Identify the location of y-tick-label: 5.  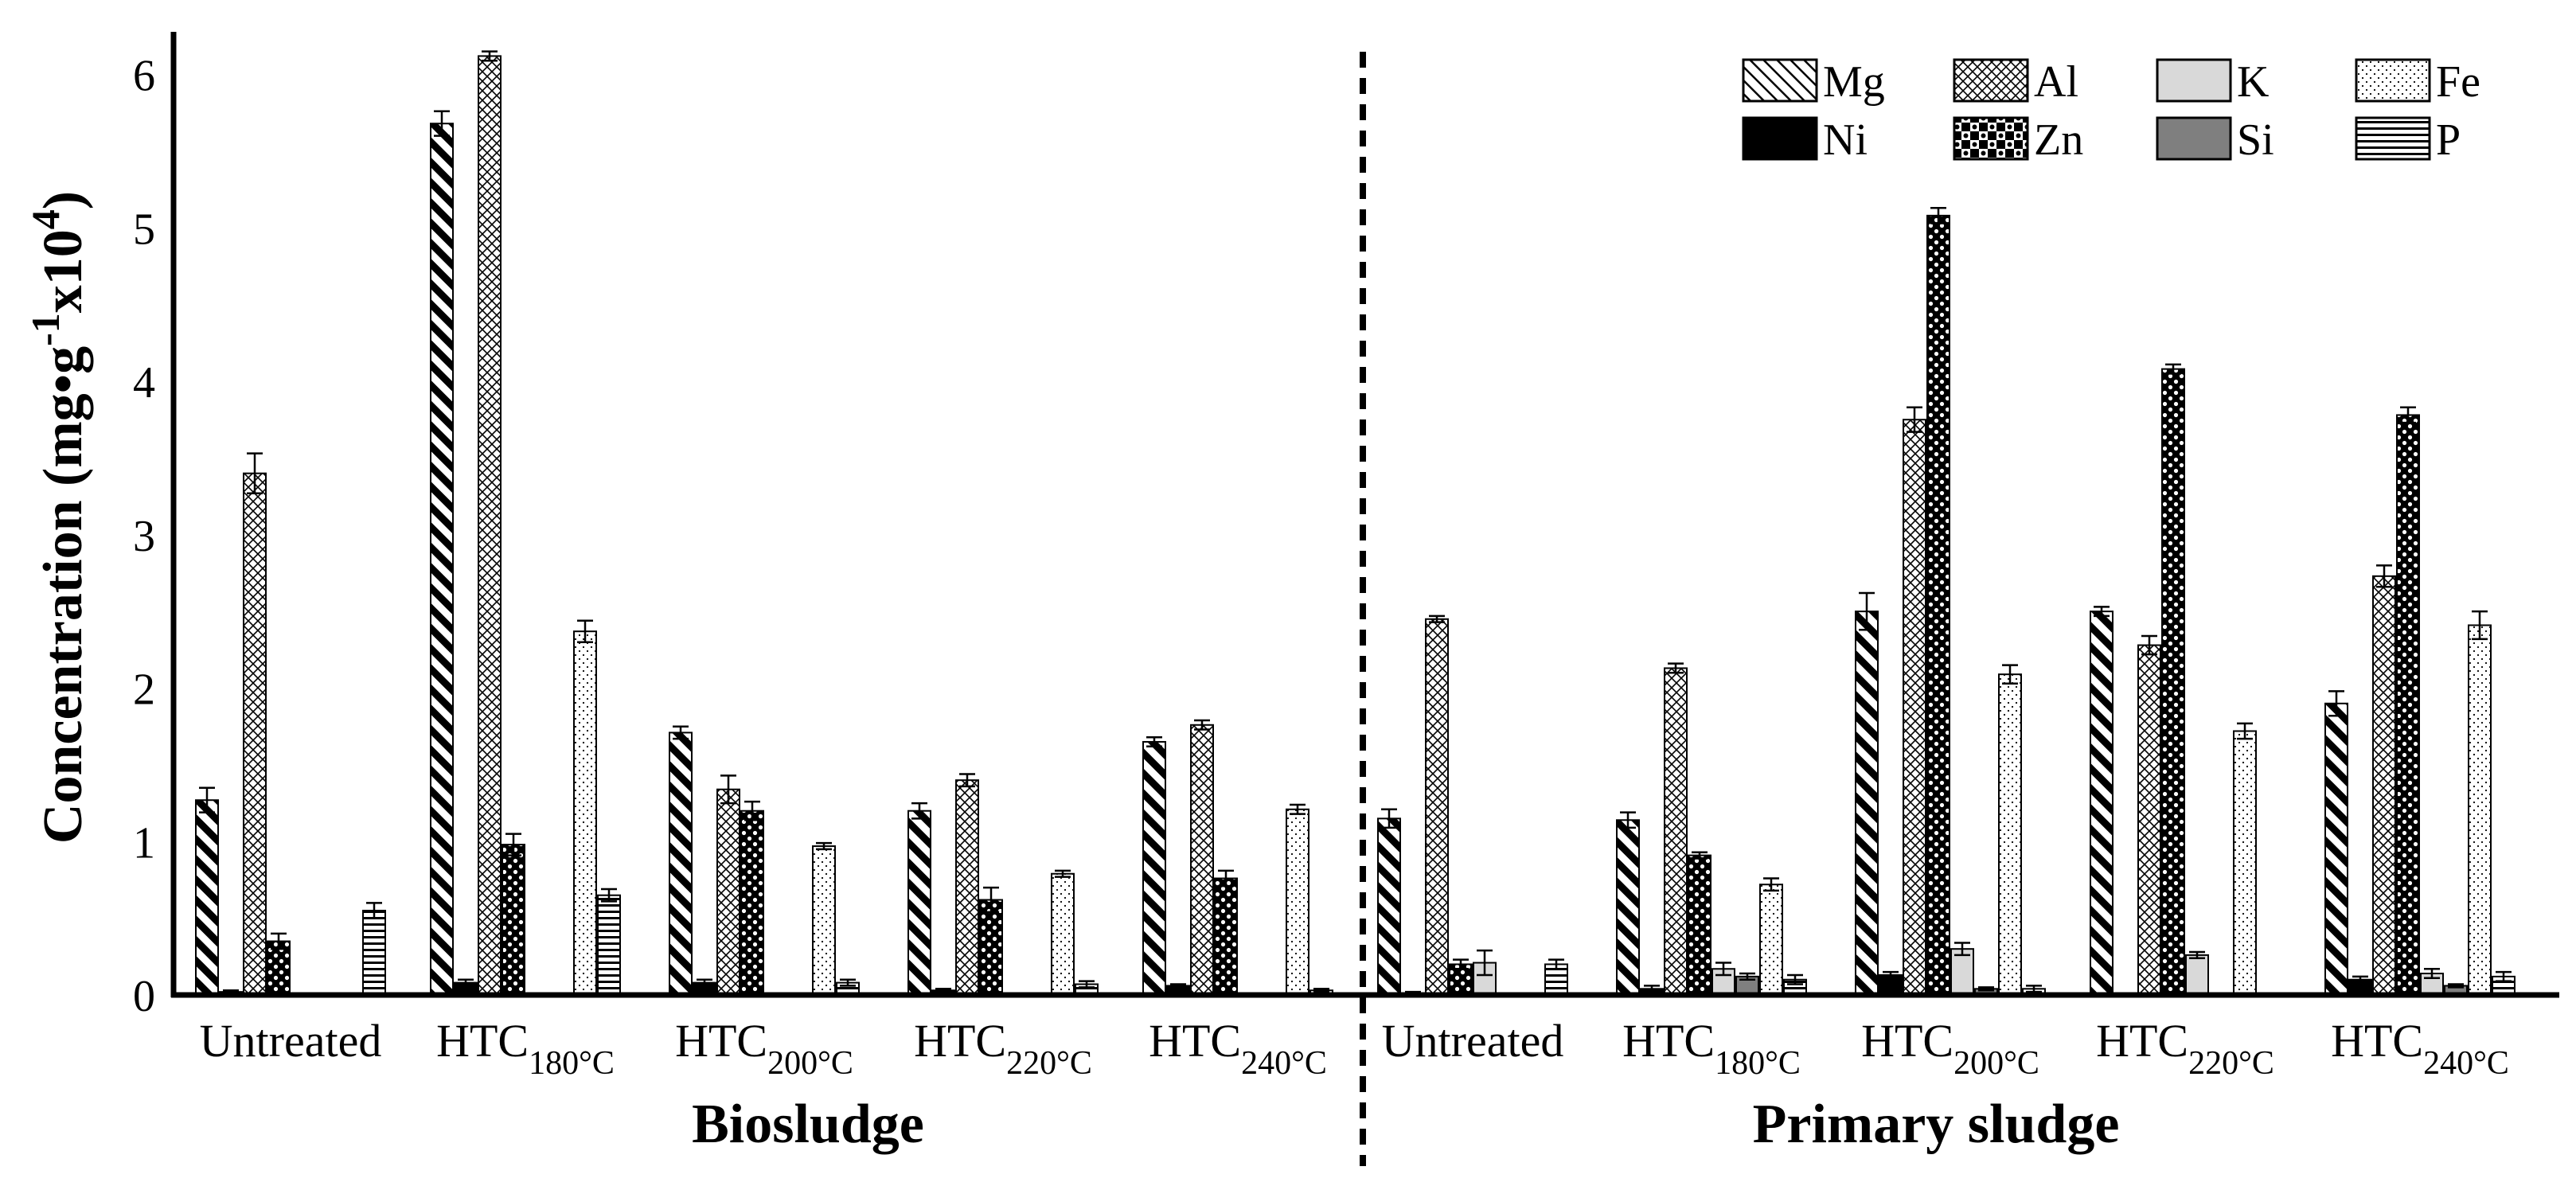
(144, 229).